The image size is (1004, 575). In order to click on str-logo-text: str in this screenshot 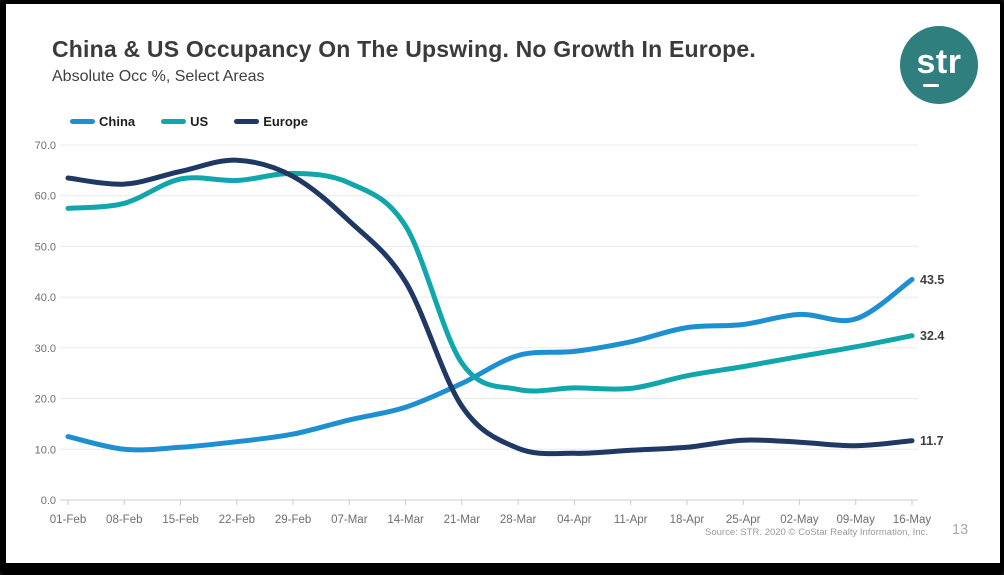, I will do `click(939, 61)`.